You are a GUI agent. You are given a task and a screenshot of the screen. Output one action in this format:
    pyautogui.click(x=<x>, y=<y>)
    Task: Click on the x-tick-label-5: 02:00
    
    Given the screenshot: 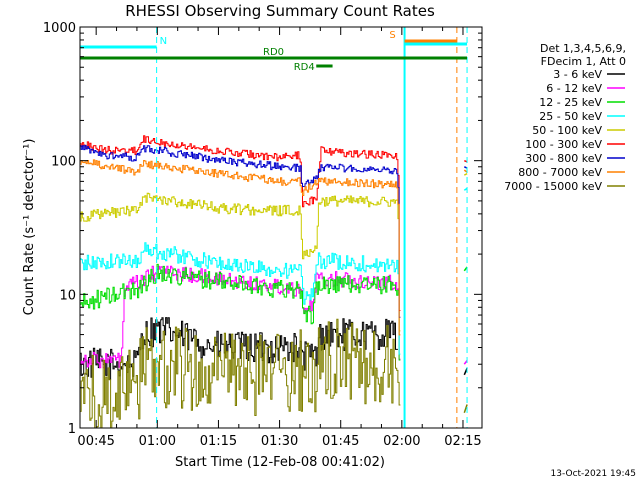 What is the action you would take?
    pyautogui.click(x=401, y=441)
    